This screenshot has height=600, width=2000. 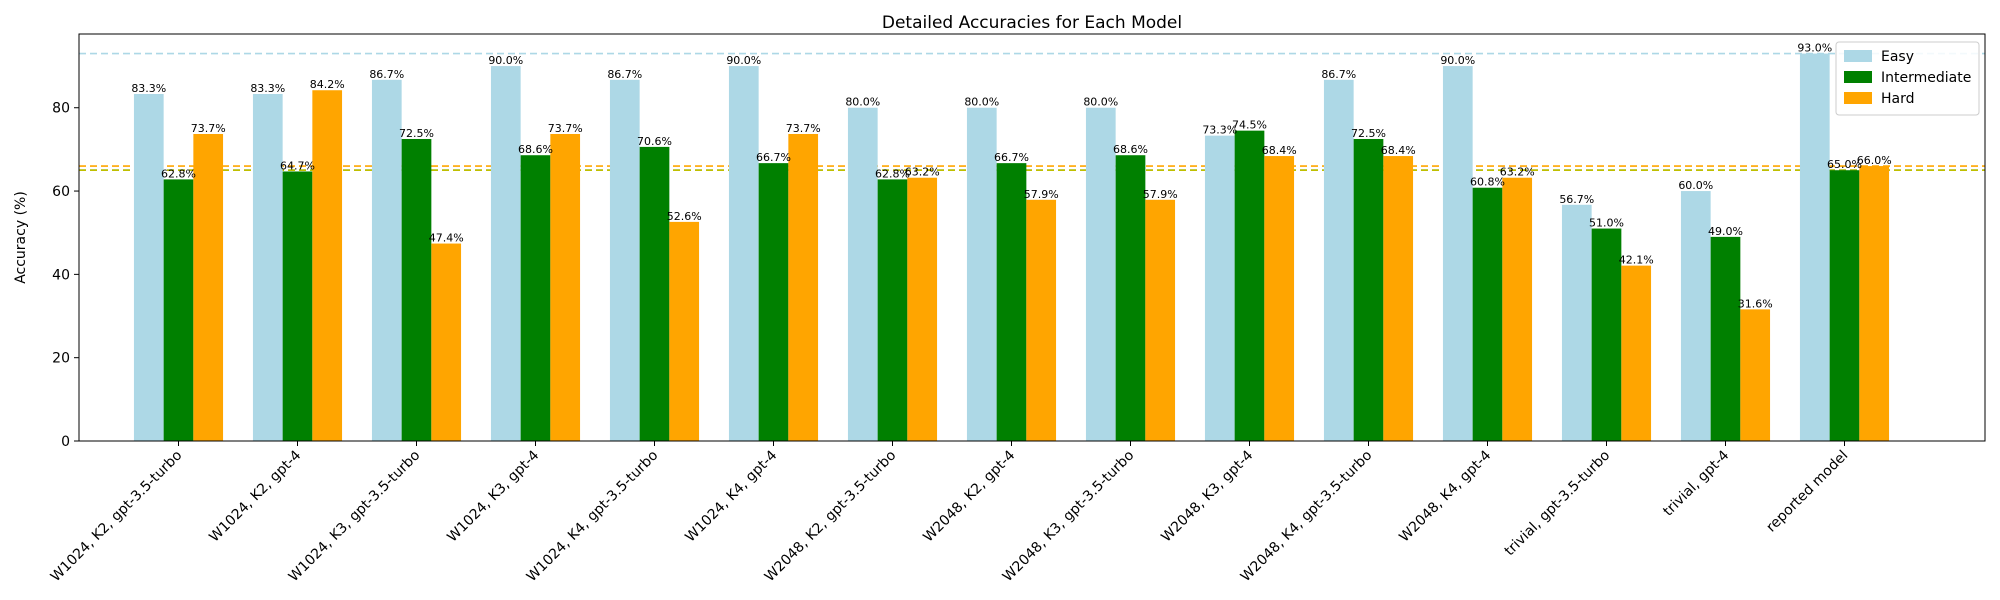 What do you see at coordinates (1069, 517) in the screenshot?
I see `x-tick-label: W2048, K3, gpt-3.5-turbo` at bounding box center [1069, 517].